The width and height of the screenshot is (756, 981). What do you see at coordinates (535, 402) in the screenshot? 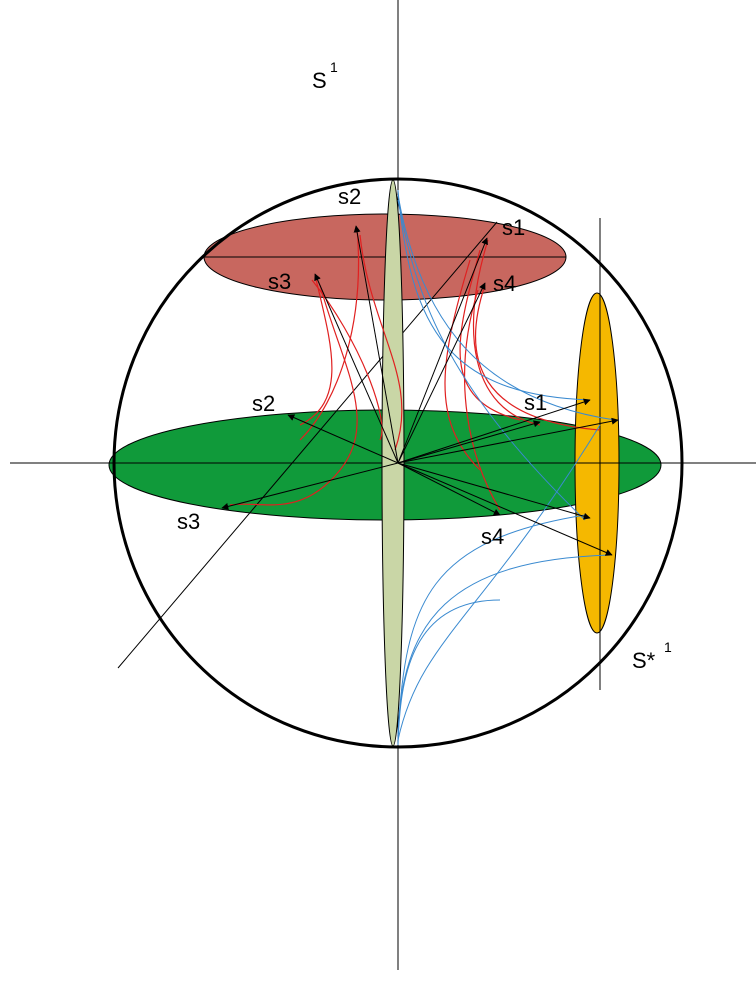
I see `equator-label: s1` at bounding box center [535, 402].